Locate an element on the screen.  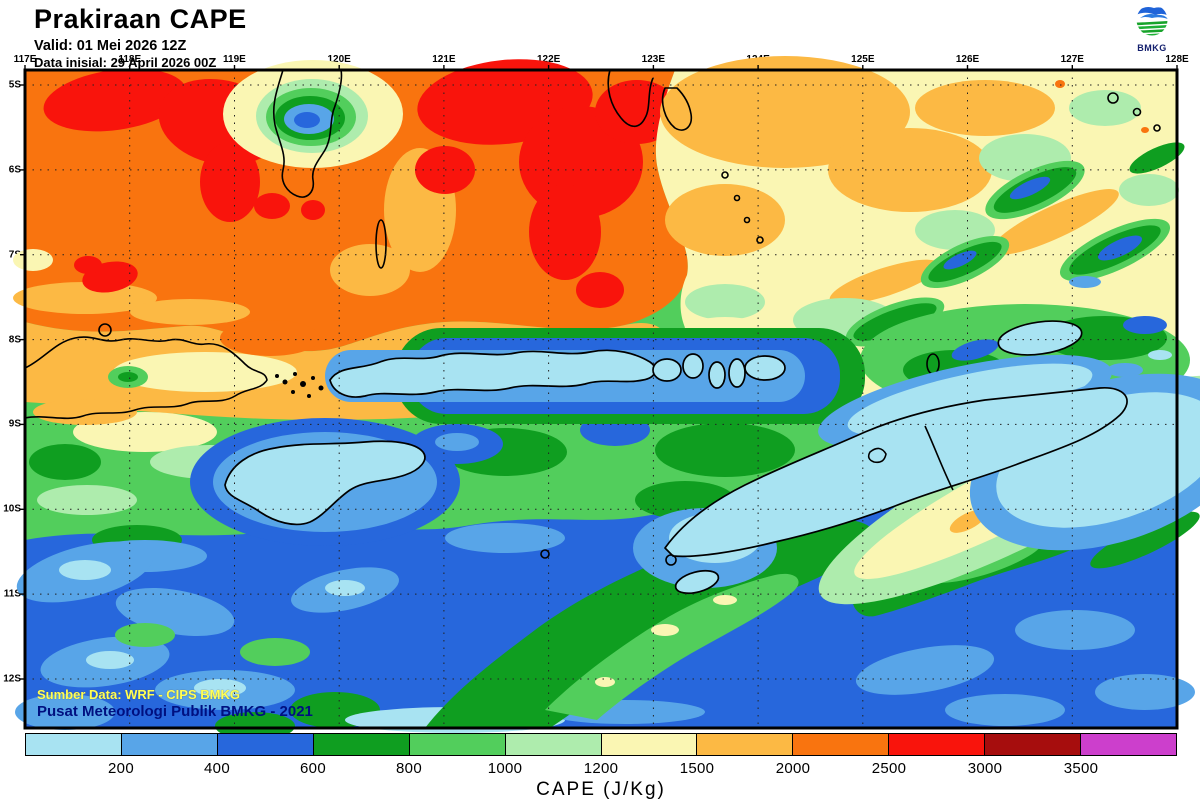
legend-tick-label: 1200 is located at coordinates (601, 768).